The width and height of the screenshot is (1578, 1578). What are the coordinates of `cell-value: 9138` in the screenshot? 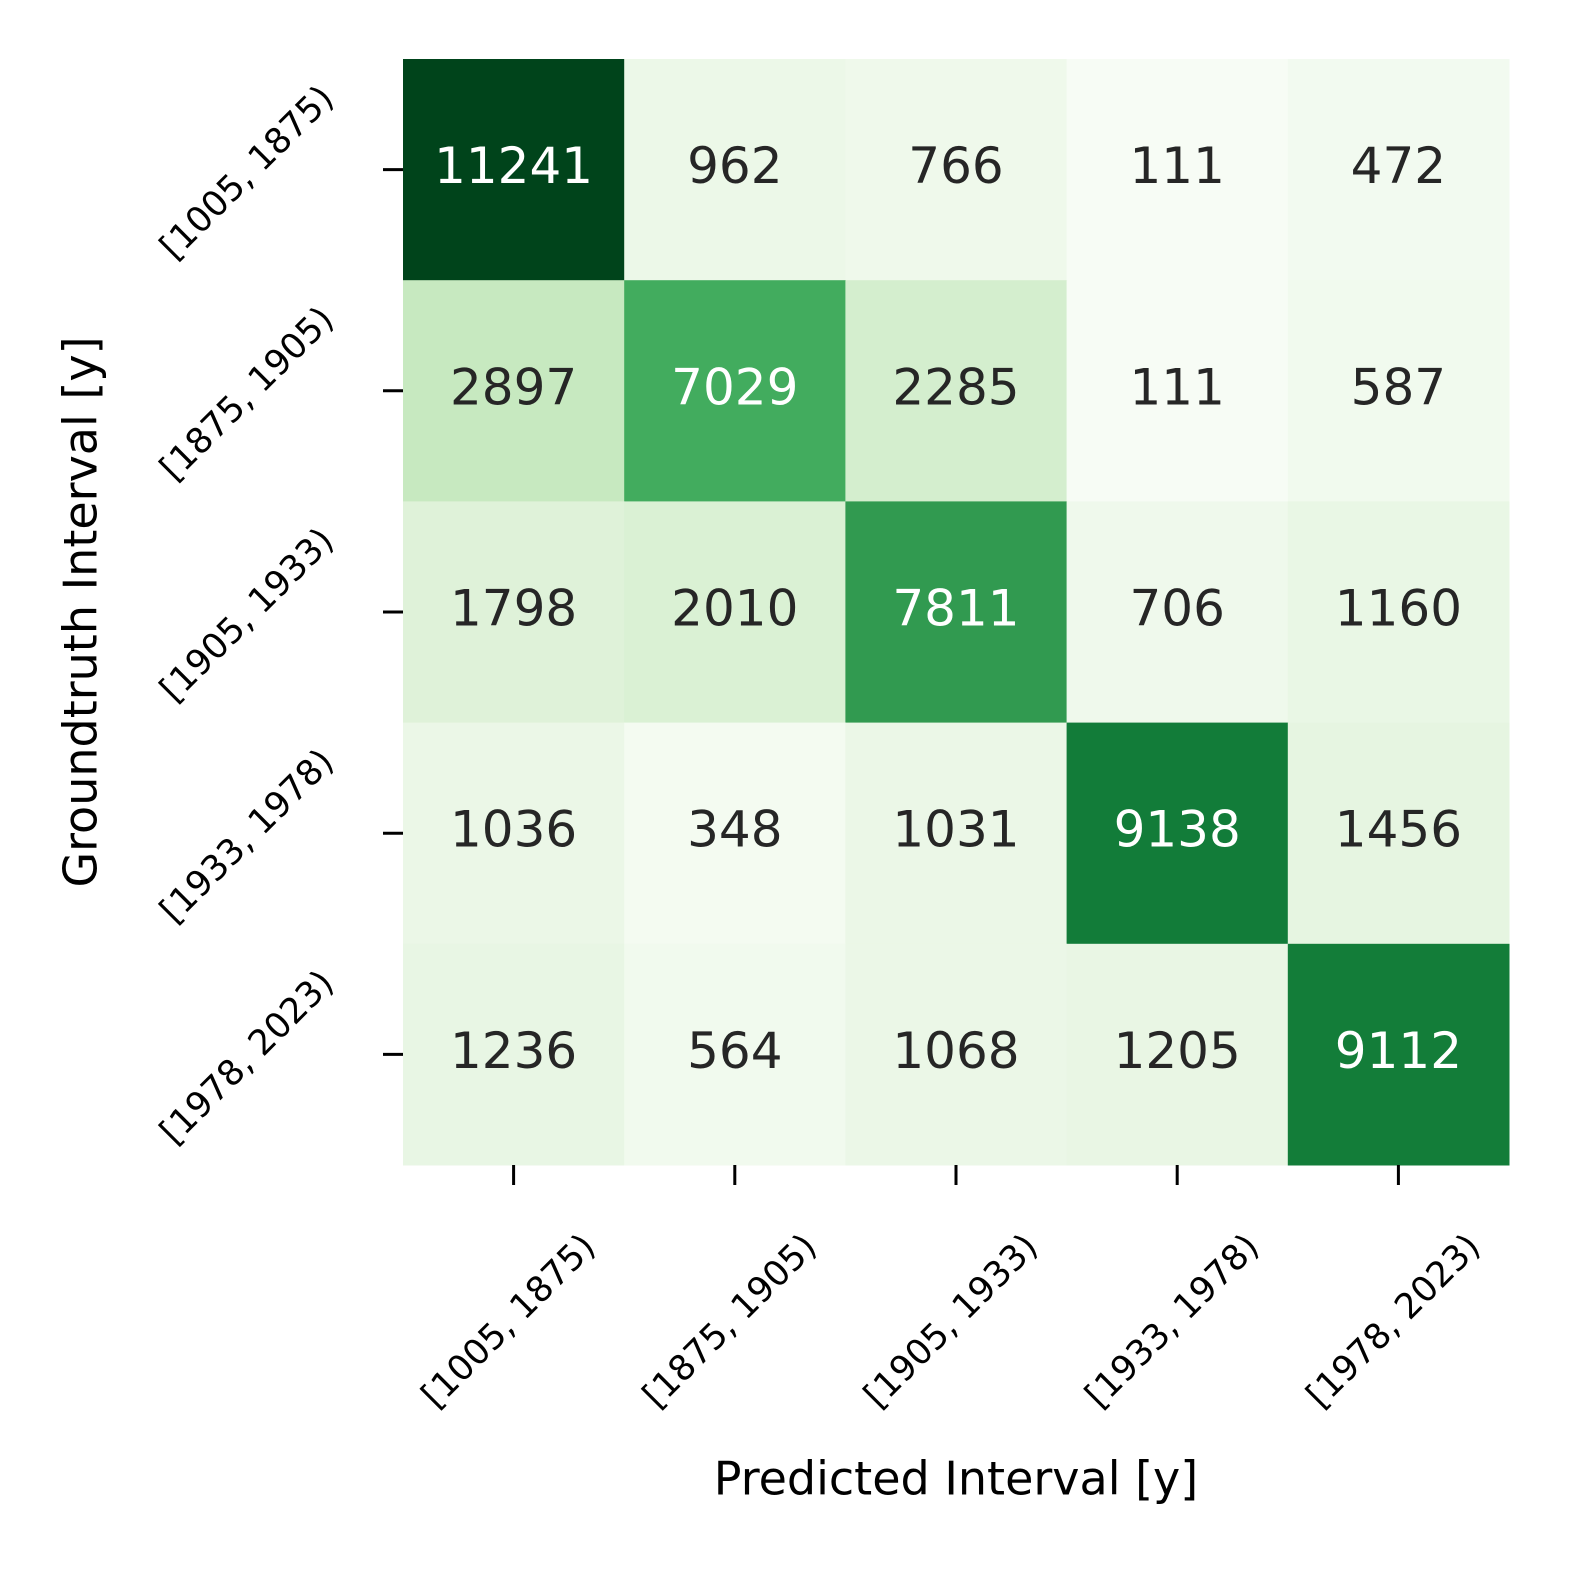 It's located at (1177, 830).